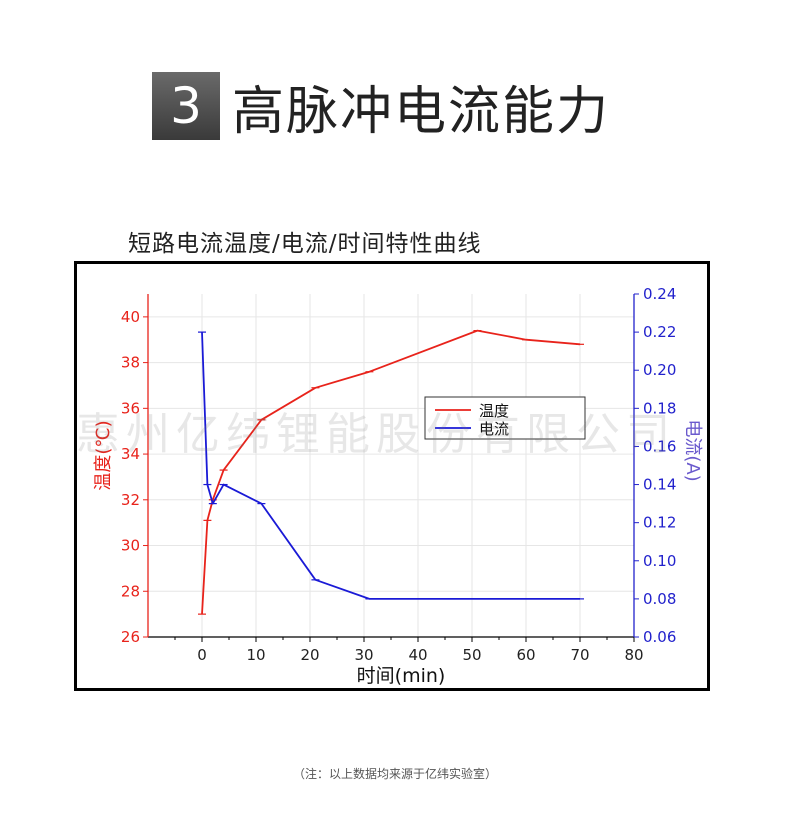 The width and height of the screenshot is (790, 828). I want to click on x-tick-label: 0, so click(202, 655).